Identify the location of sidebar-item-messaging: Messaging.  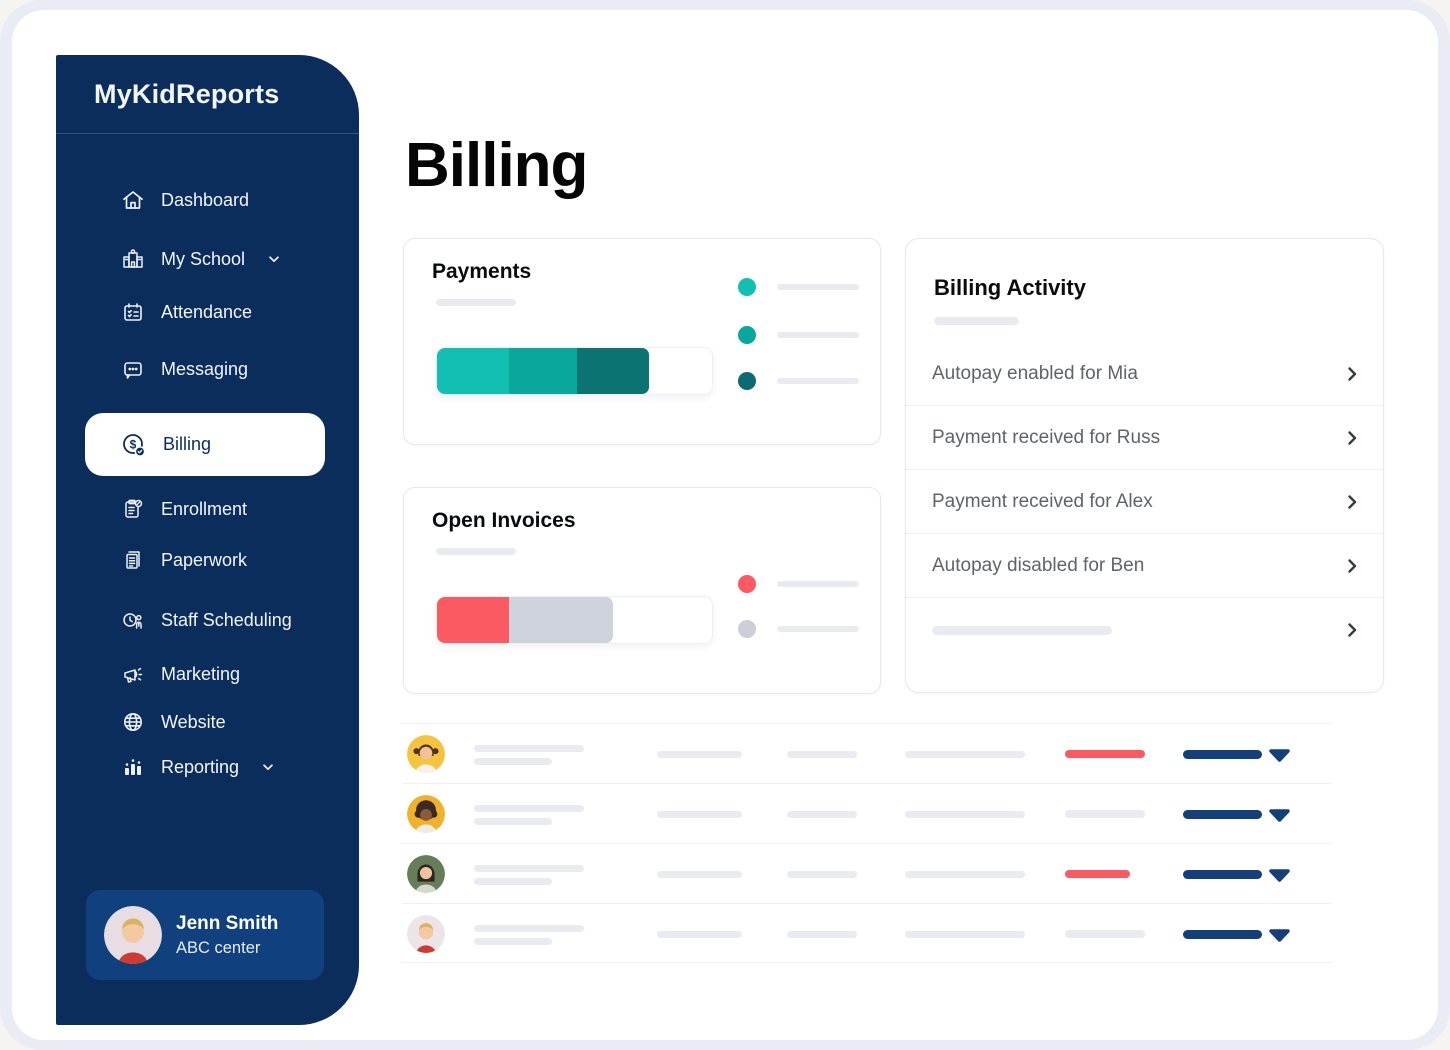
(213, 369).